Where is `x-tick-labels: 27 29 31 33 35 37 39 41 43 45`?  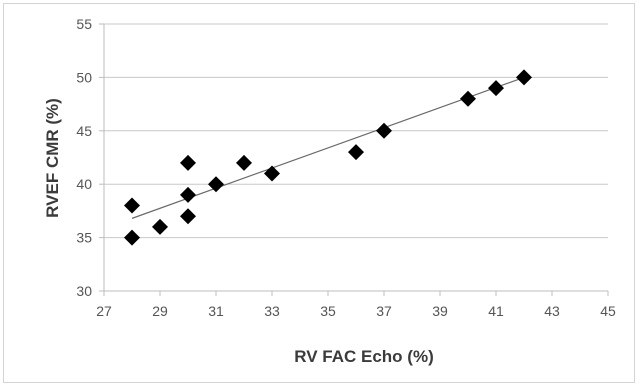
x-tick-labels: 27 29 31 33 35 37 39 41 43 45 is located at coordinates (356, 311).